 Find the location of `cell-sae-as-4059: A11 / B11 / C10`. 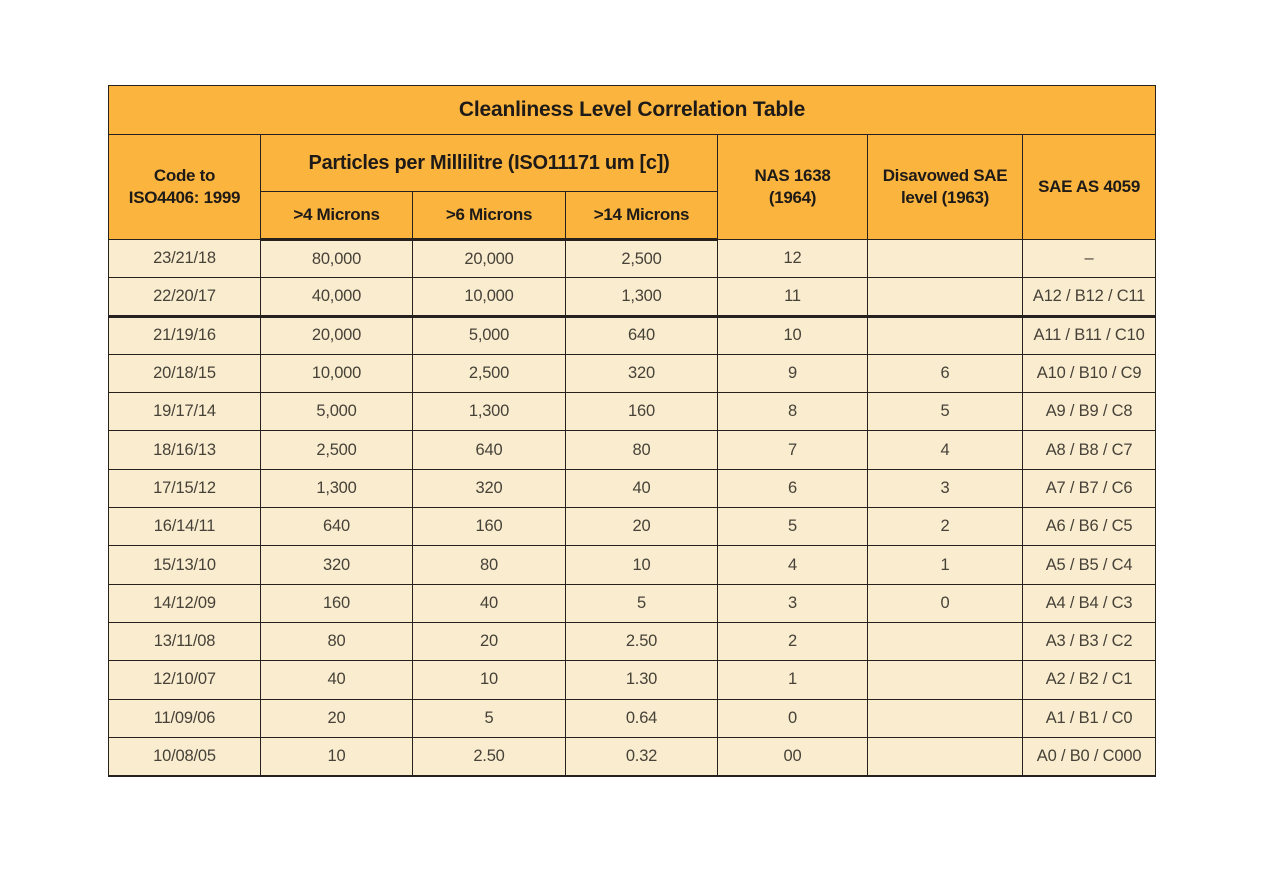

cell-sae-as-4059: A11 / B11 / C10 is located at coordinates (1089, 335).